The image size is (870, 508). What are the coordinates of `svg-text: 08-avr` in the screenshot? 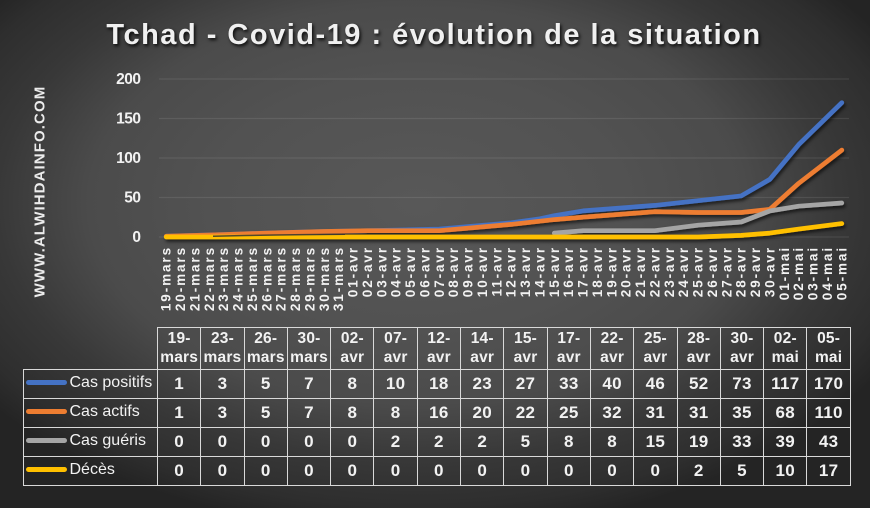 It's located at (453, 271).